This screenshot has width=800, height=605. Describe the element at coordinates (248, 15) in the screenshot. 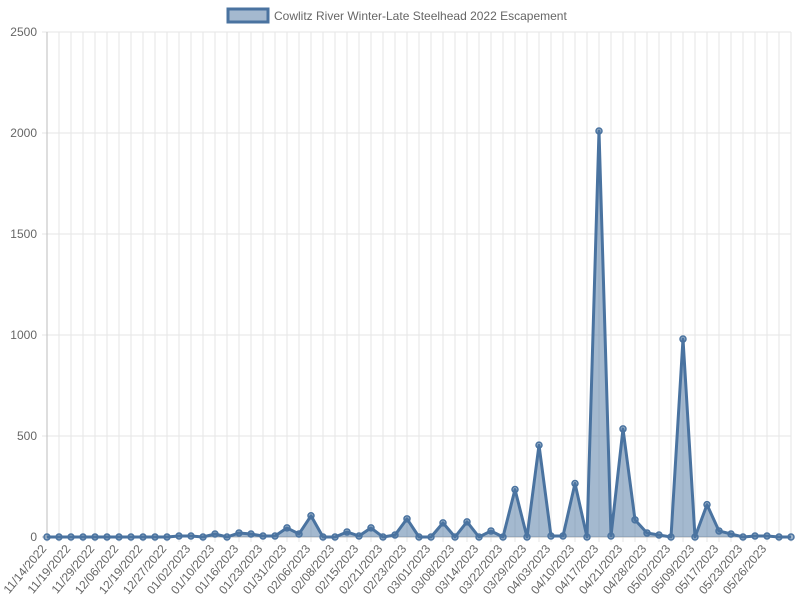

I see `legend-swatch` at that location.